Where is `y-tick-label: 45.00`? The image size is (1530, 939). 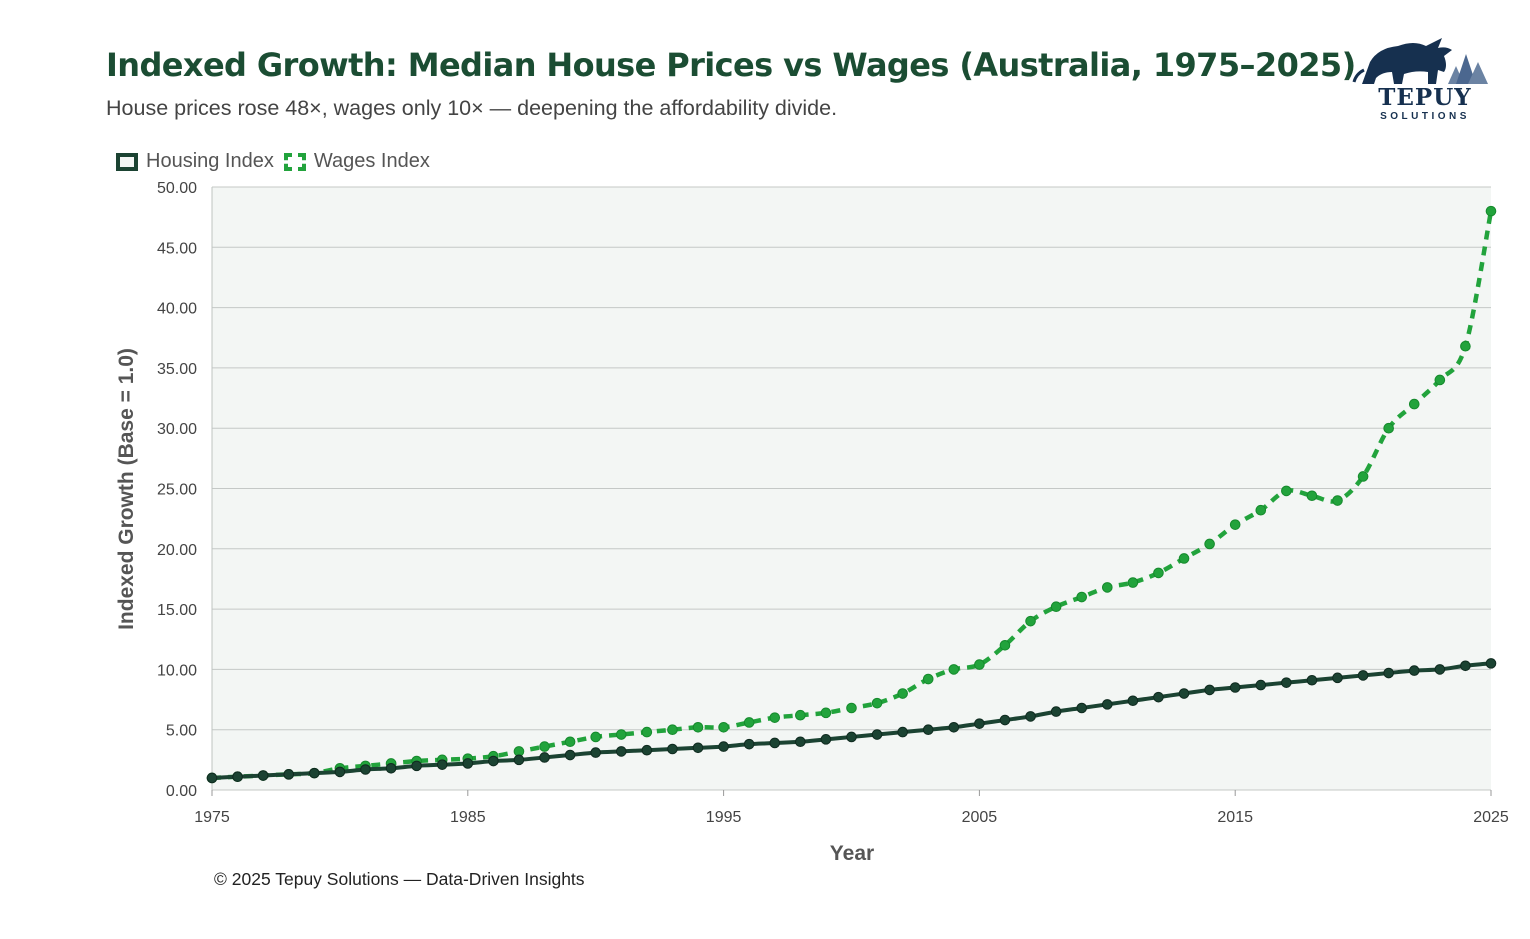 y-tick-label: 45.00 is located at coordinates (177, 248).